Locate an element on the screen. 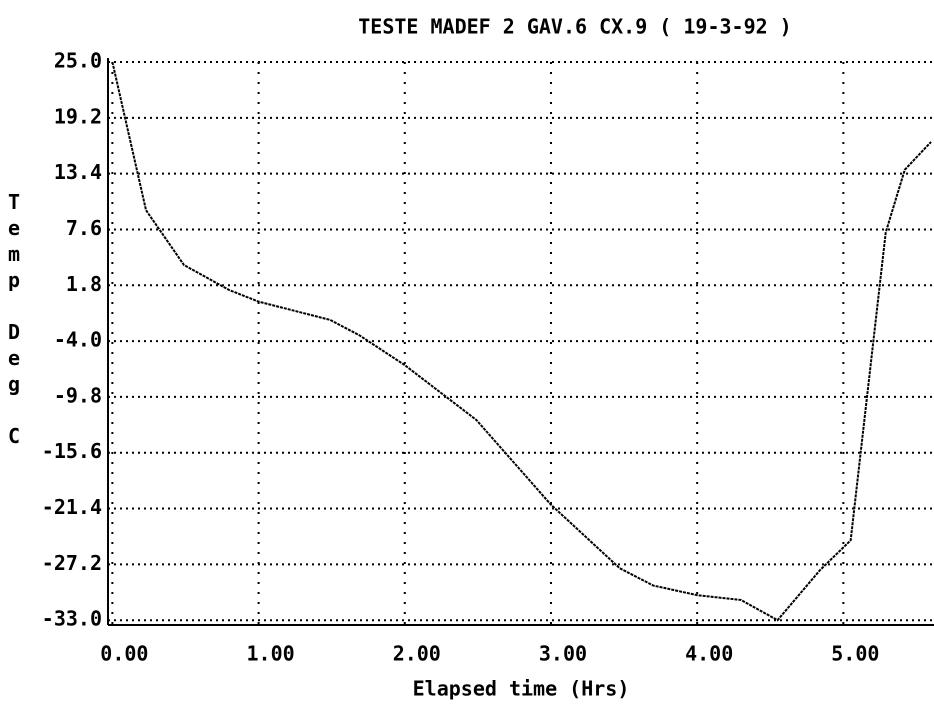  y-tick-label: 13.4 is located at coordinates (78, 172).